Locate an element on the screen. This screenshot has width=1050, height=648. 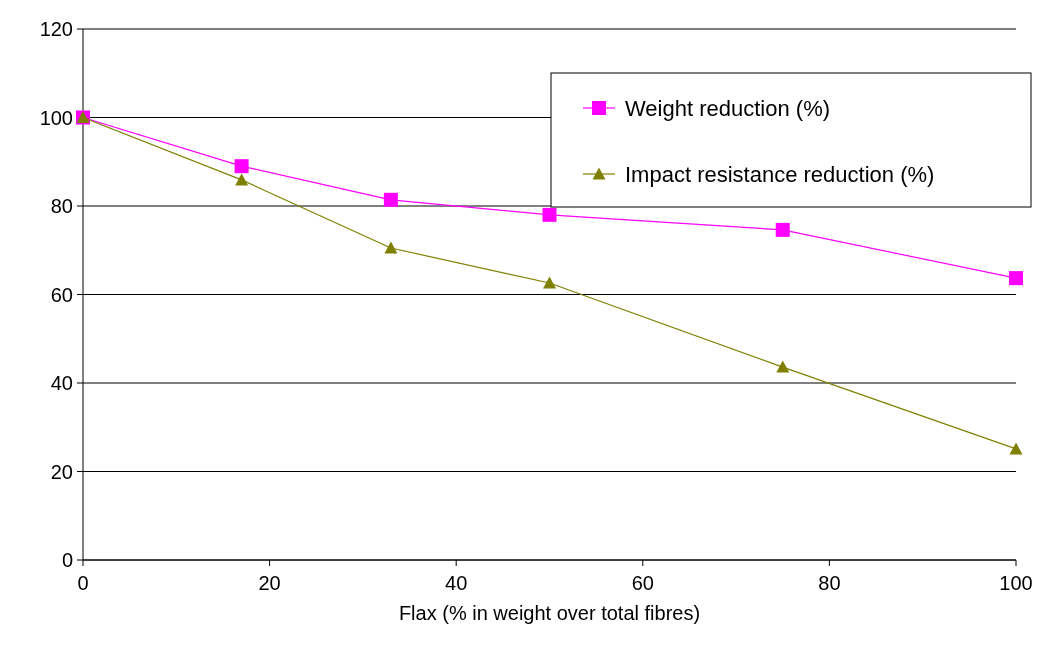
y-tick-label: 20 is located at coordinates (61, 471).